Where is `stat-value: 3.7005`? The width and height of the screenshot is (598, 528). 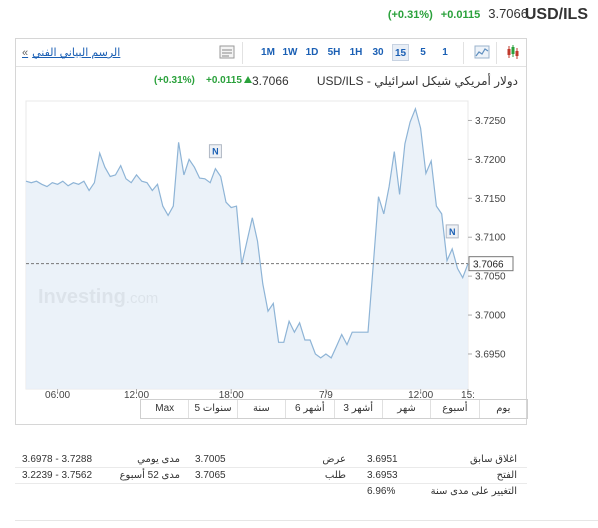
stat-value: 3.7005 is located at coordinates (210, 459).